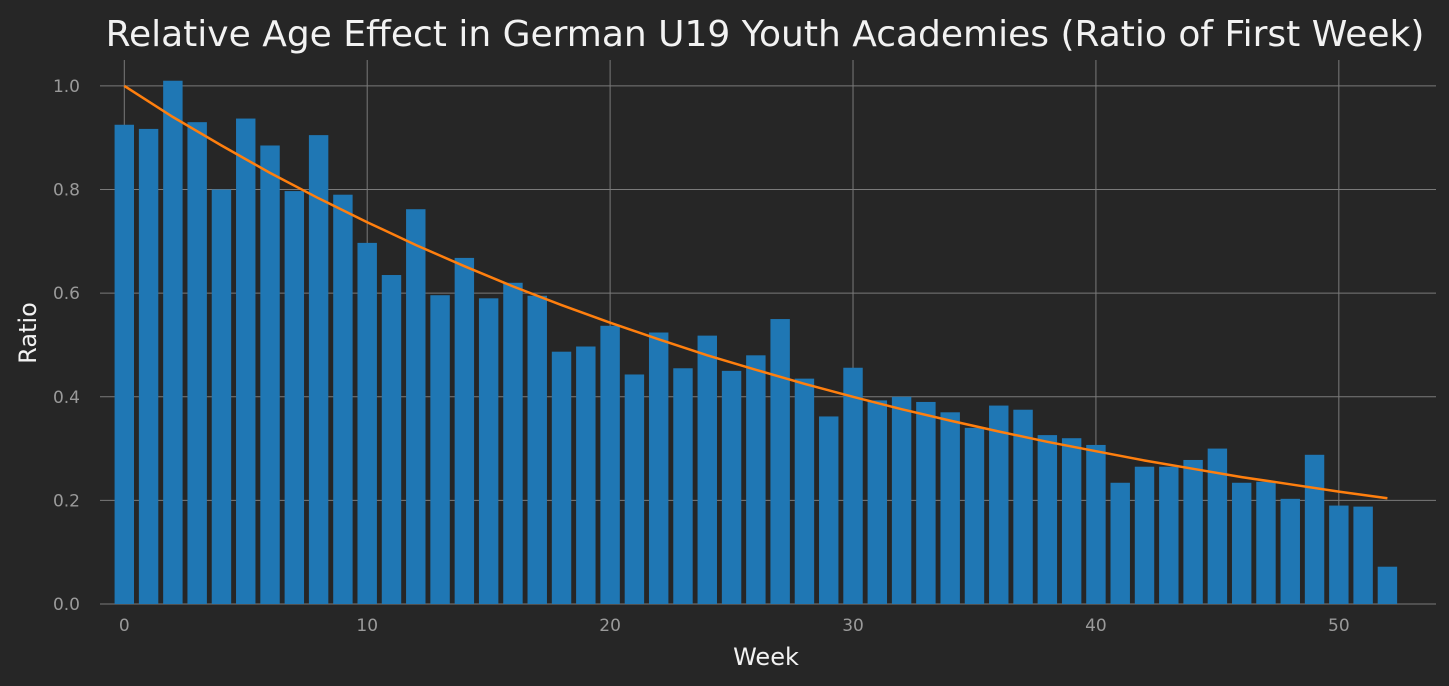 This screenshot has width=1449, height=686. Describe the element at coordinates (66, 346) in the screenshot. I see `y-tick-labels: 0.0 0.2 0.4 0.6 0.8 1.0` at that location.